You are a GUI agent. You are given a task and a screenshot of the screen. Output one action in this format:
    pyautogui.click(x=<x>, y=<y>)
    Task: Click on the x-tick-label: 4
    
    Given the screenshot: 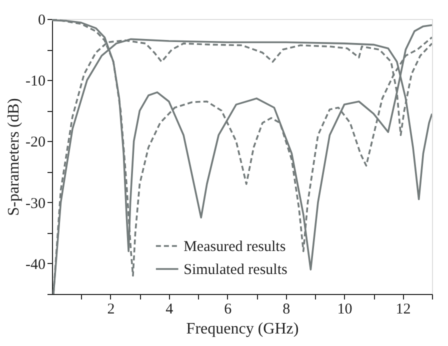 What is the action you would take?
    pyautogui.click(x=170, y=310)
    